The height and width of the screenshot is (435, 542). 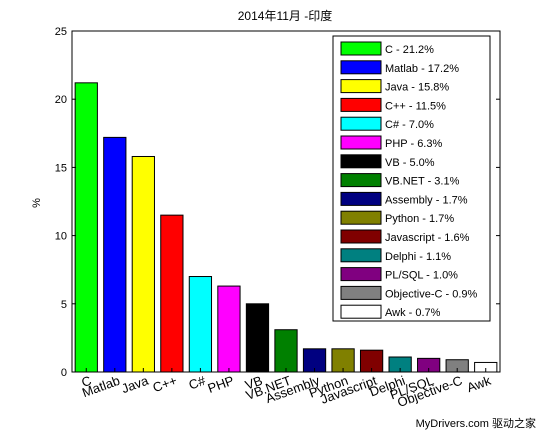 I want to click on legend-label-7: VB.NET - 3.1%, so click(x=422, y=182).